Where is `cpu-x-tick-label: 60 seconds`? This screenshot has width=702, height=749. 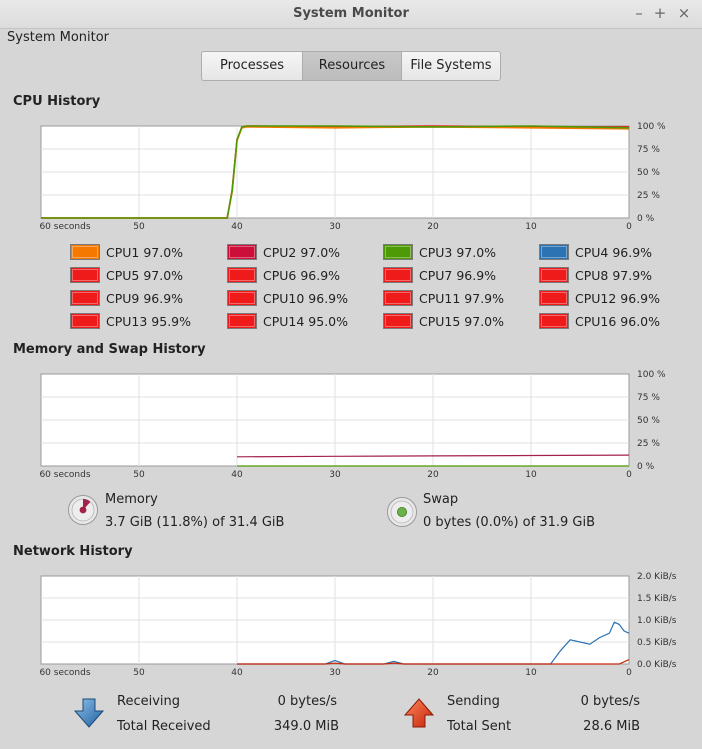 cpu-x-tick-label: 60 seconds is located at coordinates (64, 227).